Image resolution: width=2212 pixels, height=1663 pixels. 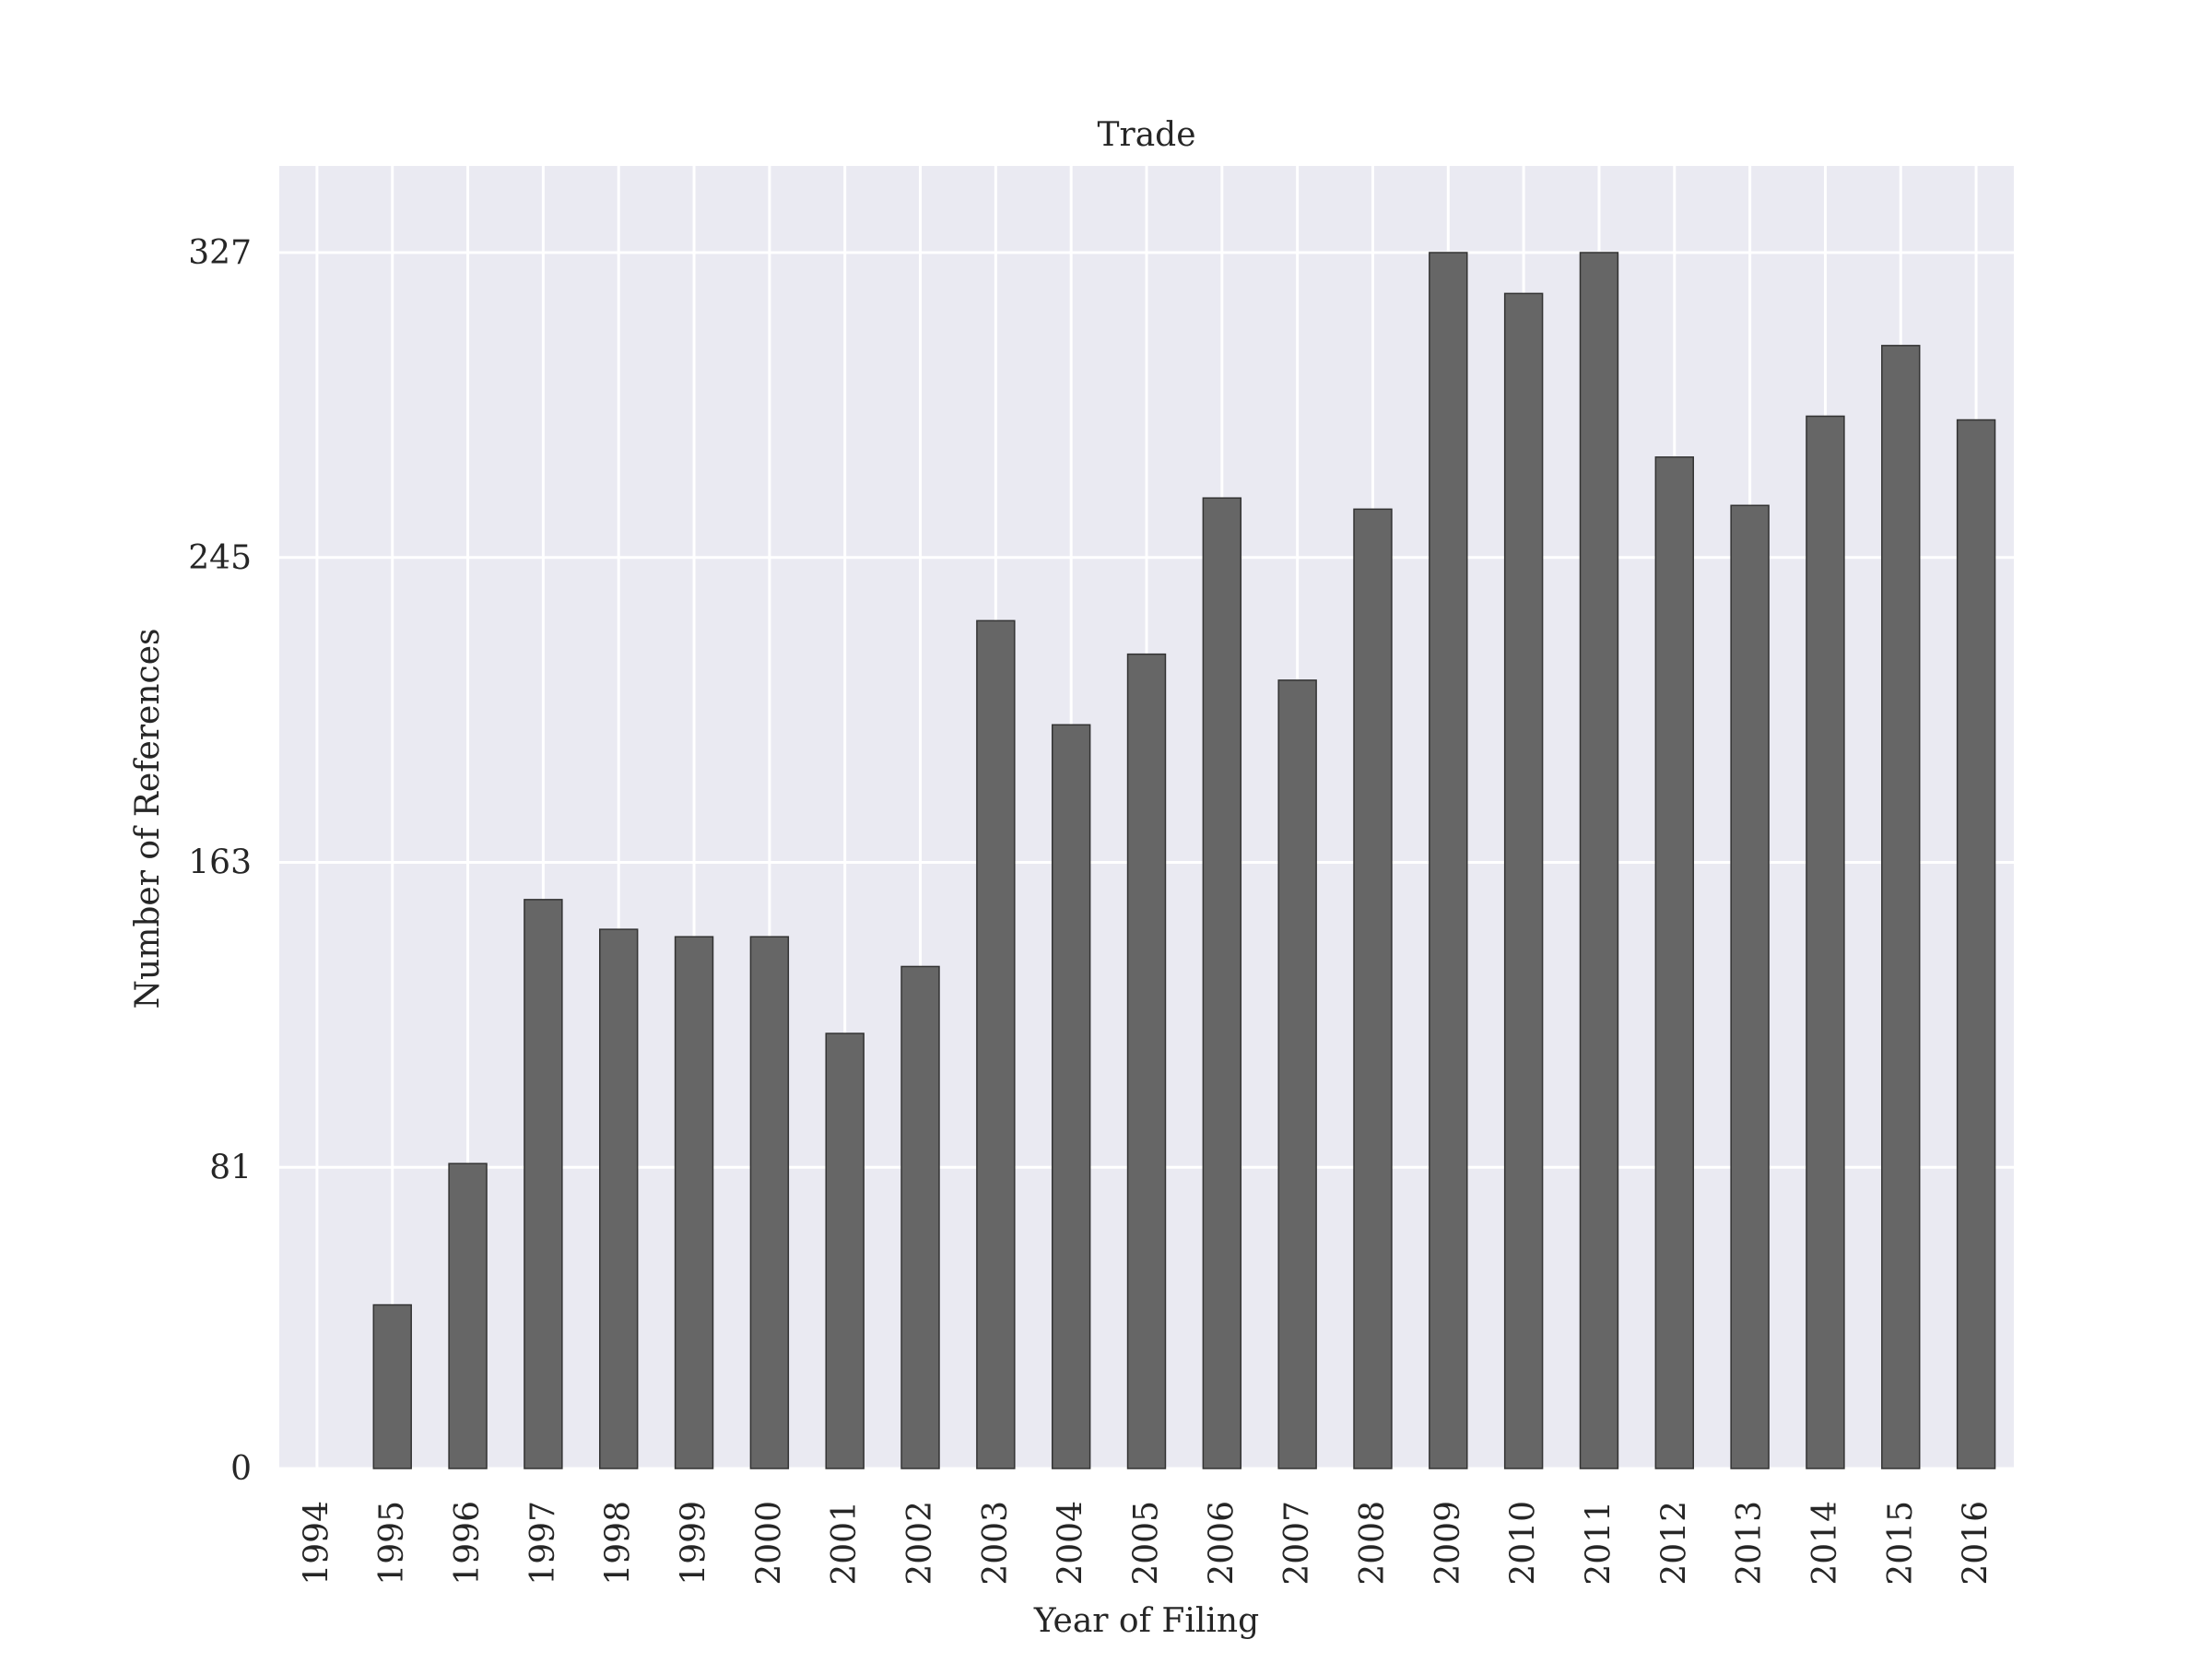 I want to click on x-tick-label: 1994, so click(x=316, y=1543).